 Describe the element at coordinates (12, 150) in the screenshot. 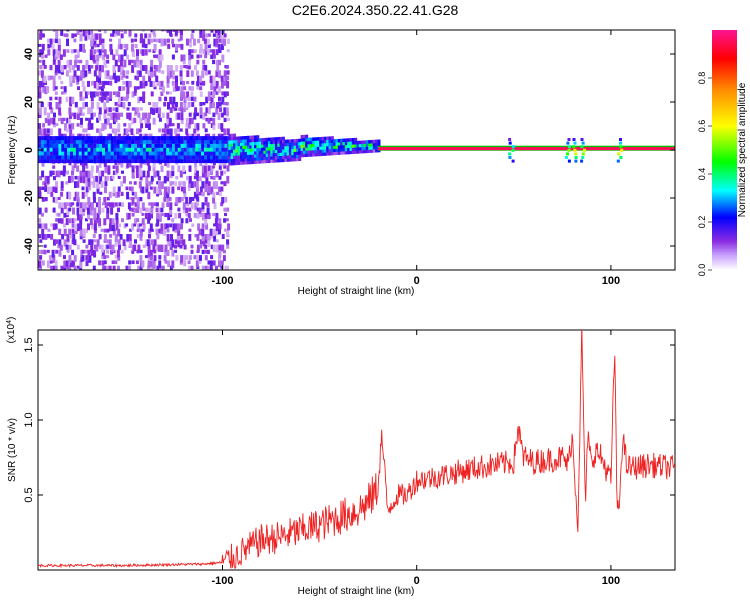

I see `spectrogram-ylabel: Frequency (Hz)` at that location.